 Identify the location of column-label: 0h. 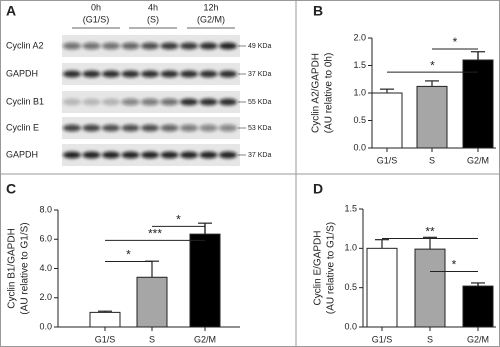
(96, 7).